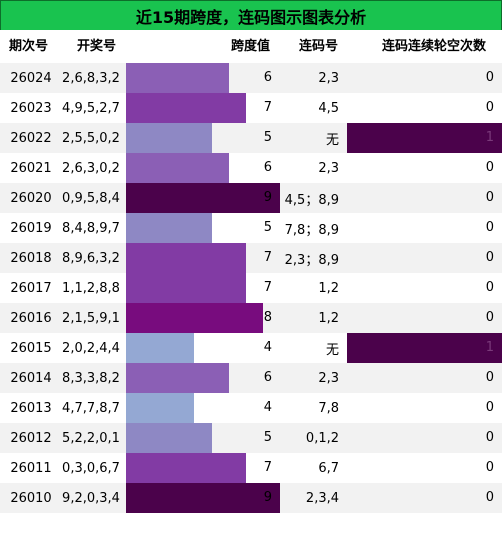 Image resolution: width=502 pixels, height=534 pixels. I want to click on cell-qi: 26021, so click(31, 168).